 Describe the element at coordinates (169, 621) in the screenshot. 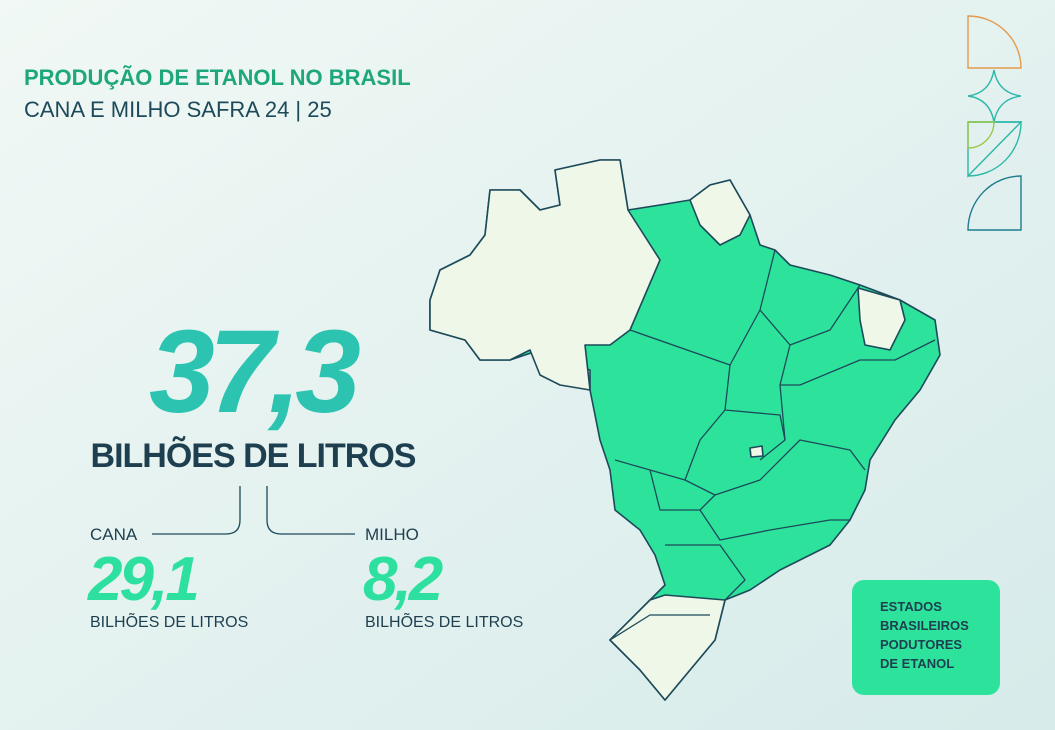

I see `cana-unit: BILHÕES DE LITROS` at that location.